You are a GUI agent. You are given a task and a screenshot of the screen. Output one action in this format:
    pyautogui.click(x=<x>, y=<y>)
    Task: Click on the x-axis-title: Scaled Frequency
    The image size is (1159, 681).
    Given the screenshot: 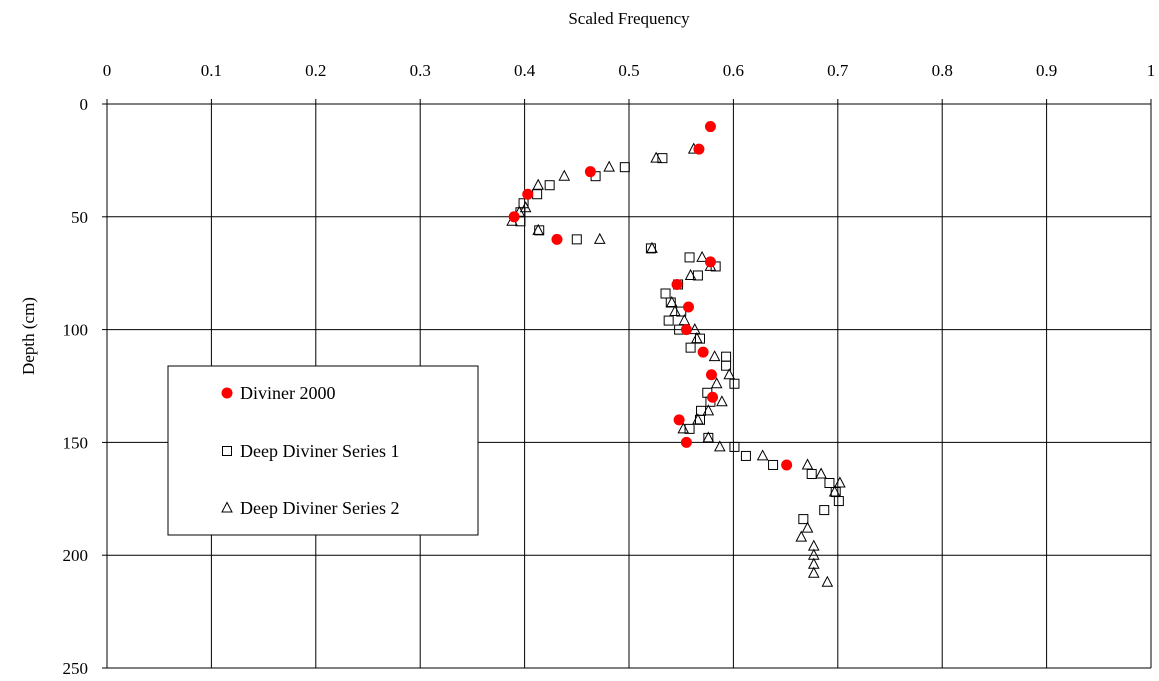 What is the action you would take?
    pyautogui.click(x=629, y=18)
    